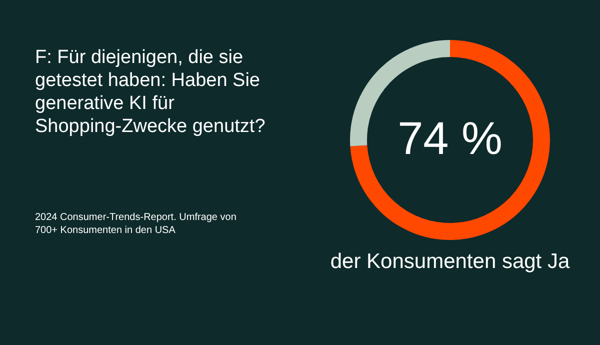 The height and width of the screenshot is (345, 600). What do you see at coordinates (150, 92) in the screenshot?
I see `text: F: Für diejenigen, die sie getestet haben: Haben Sie generative KI für Shopping-Zwecke genutzt?` at bounding box center [150, 92].